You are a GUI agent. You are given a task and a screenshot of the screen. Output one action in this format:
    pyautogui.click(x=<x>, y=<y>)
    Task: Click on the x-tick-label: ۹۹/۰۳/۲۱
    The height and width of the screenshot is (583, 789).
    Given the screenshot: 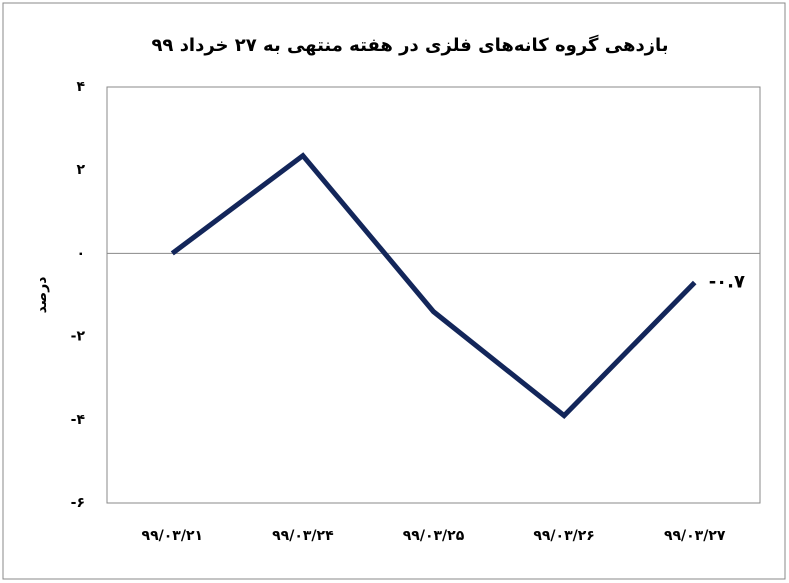 What is the action you would take?
    pyautogui.click(x=173, y=536)
    